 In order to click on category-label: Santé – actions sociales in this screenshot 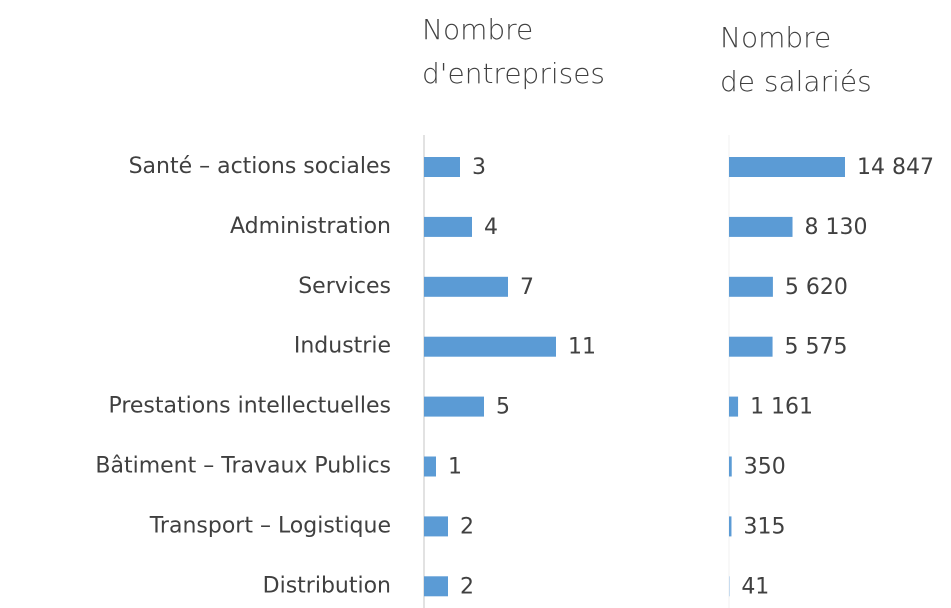, I will do `click(260, 166)`.